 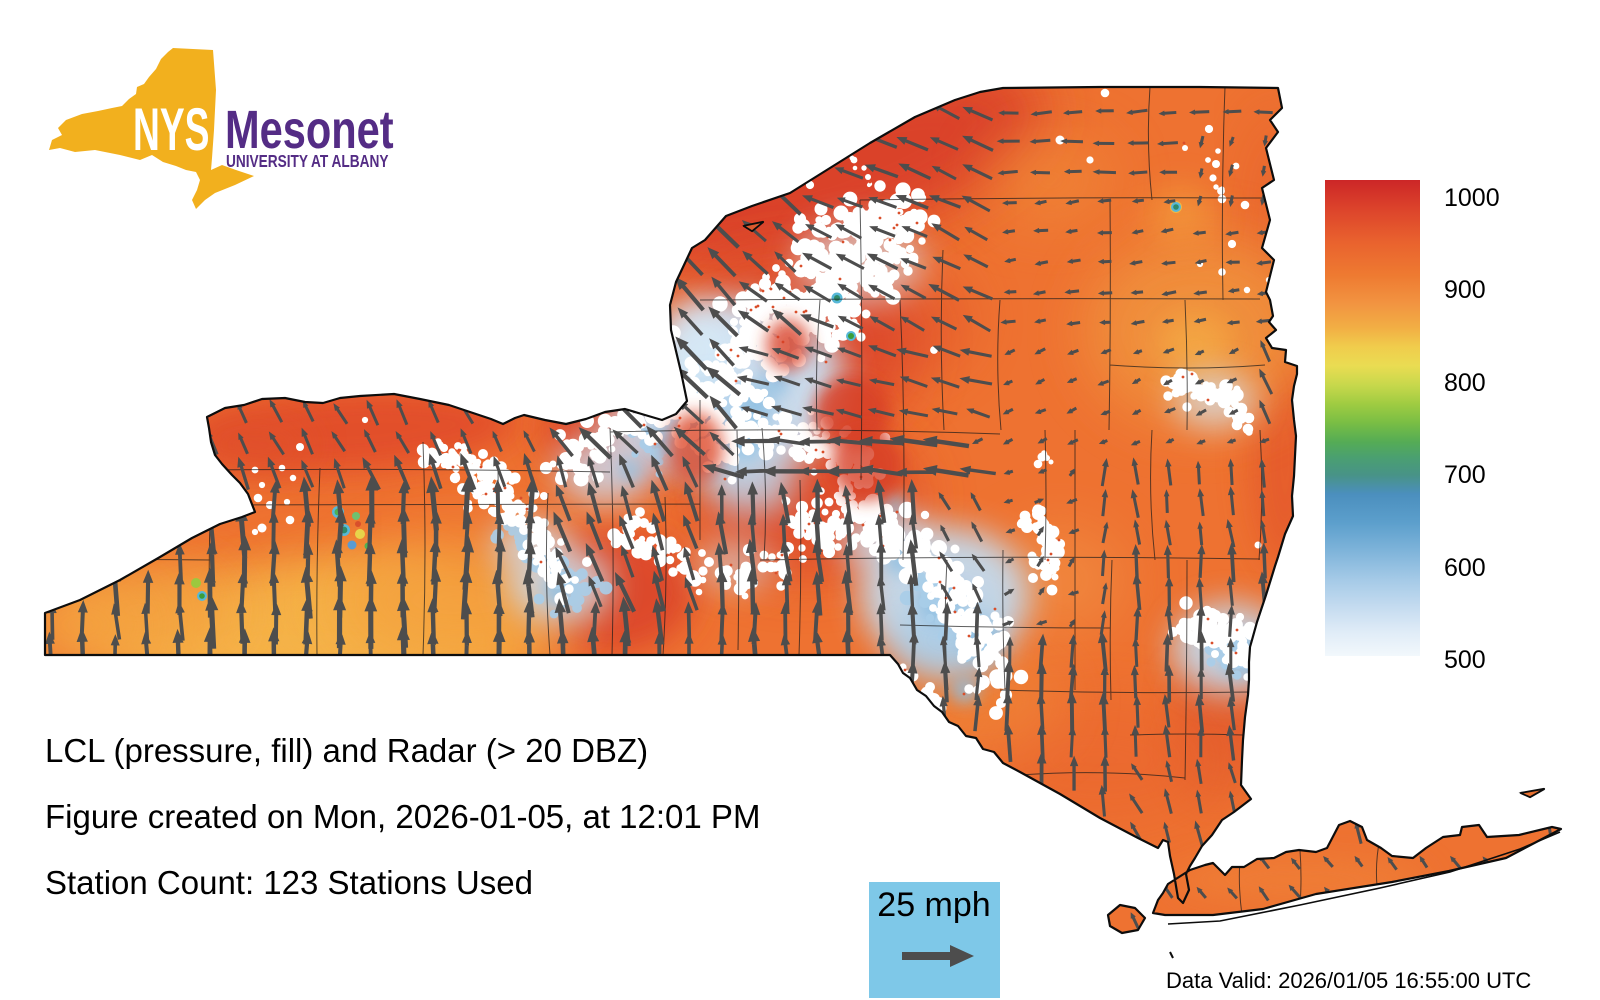 I want to click on svg-text:Station Count: 123 Stations Us: Station Count: 123 Stations Used, so click(x=289, y=882).